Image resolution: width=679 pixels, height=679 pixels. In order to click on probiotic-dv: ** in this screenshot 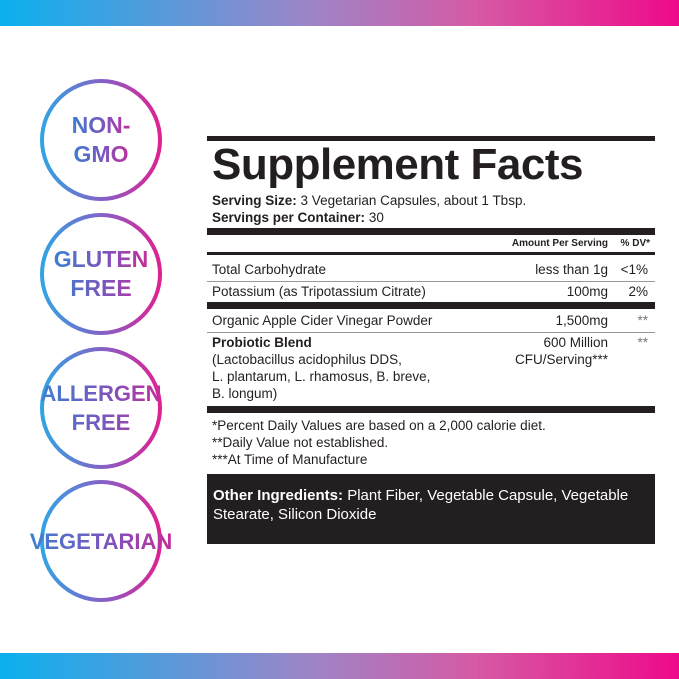, I will do `click(642, 342)`.